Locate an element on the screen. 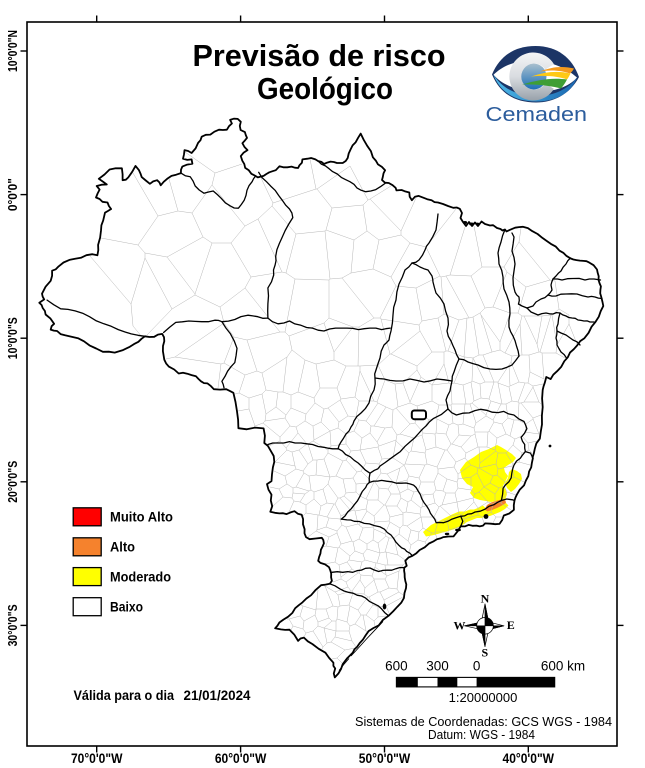 This screenshot has height=768, width=645. svg-text:Sistemas de Coordenadas: GCS W: Sistemas de Coordenadas: GCS WGS - 1984 is located at coordinates (483, 722).